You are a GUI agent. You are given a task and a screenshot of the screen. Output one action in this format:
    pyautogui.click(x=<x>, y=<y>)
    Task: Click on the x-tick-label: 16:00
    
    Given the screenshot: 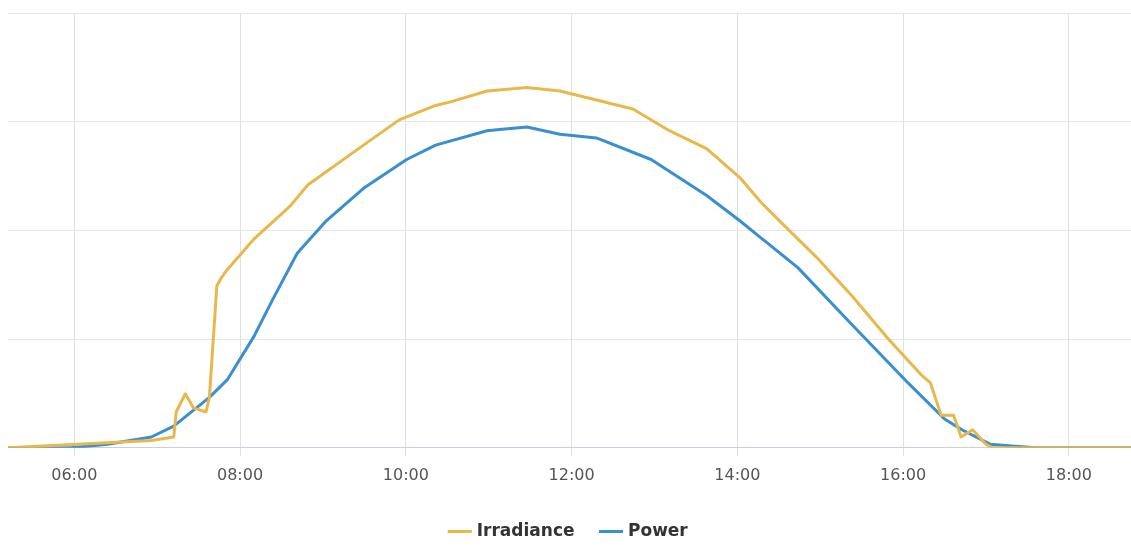 What is the action you would take?
    pyautogui.click(x=903, y=474)
    